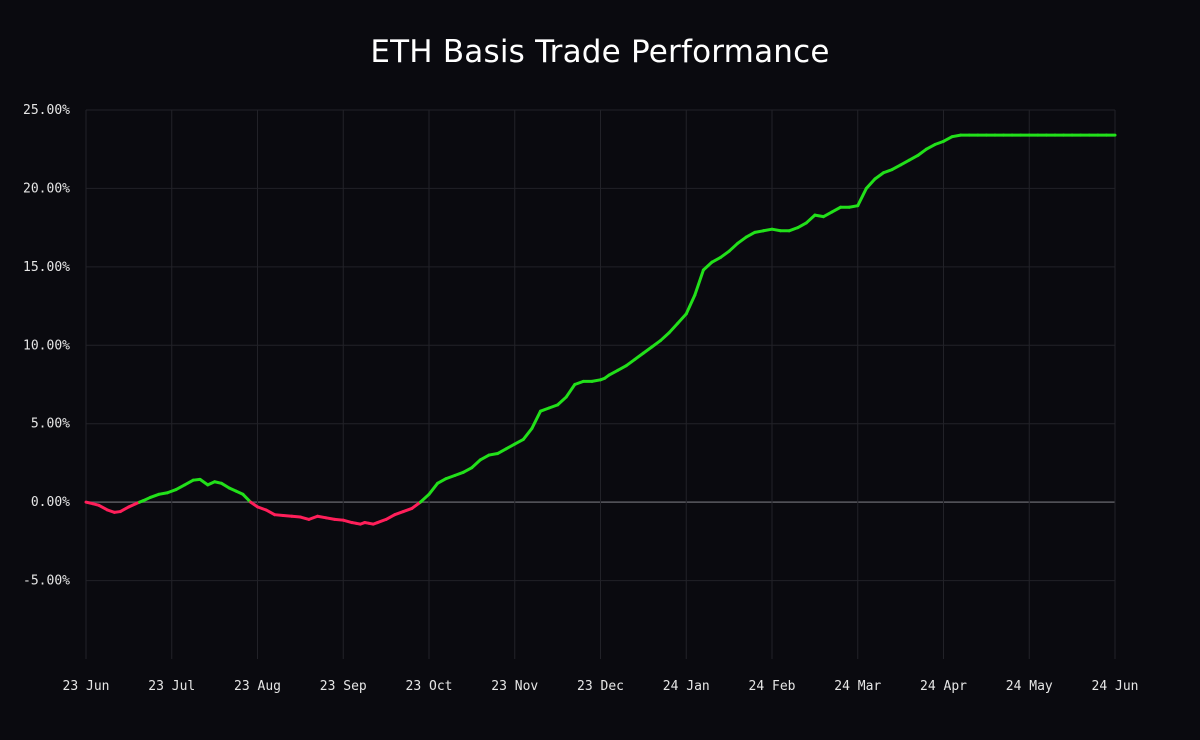 This screenshot has height=740, width=1200. Describe the element at coordinates (857, 686) in the screenshot. I see `x-tick-label: 24 Mar` at that location.